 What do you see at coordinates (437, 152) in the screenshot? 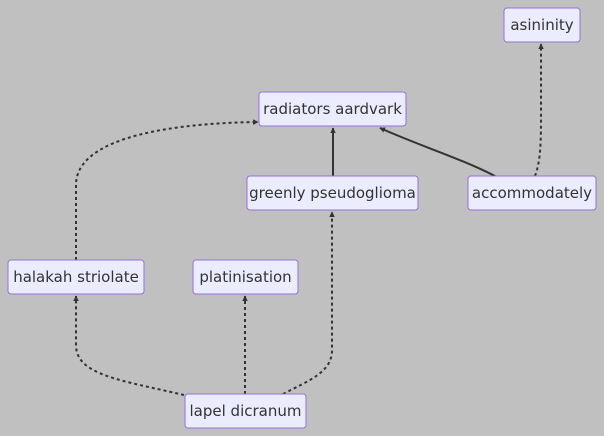
I see `edge-accommodately-to-radiators-aardvark` at bounding box center [437, 152].